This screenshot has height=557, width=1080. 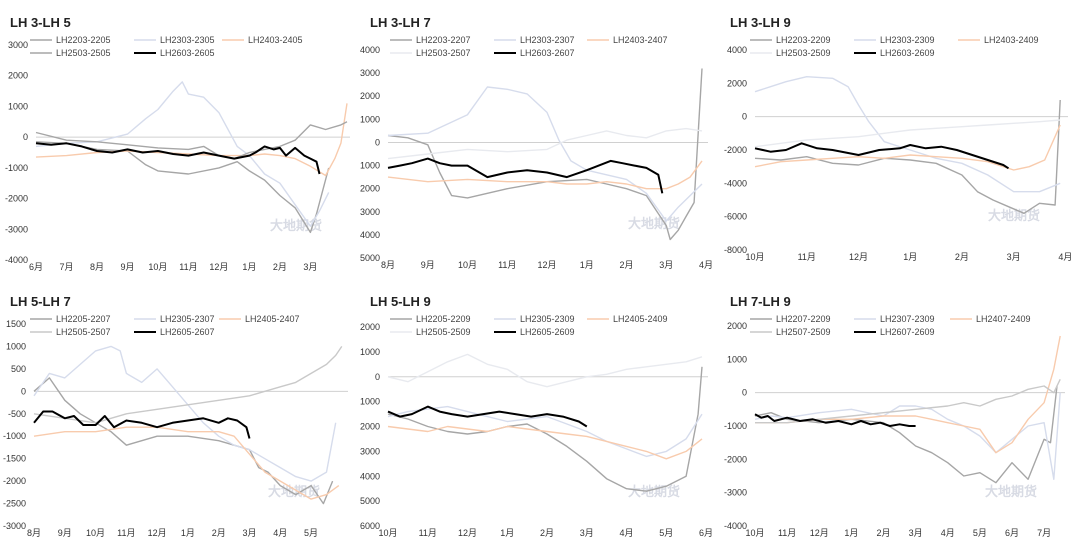 What do you see at coordinates (16, 324) in the screenshot?
I see `y-tick-label: 1500` at bounding box center [16, 324].